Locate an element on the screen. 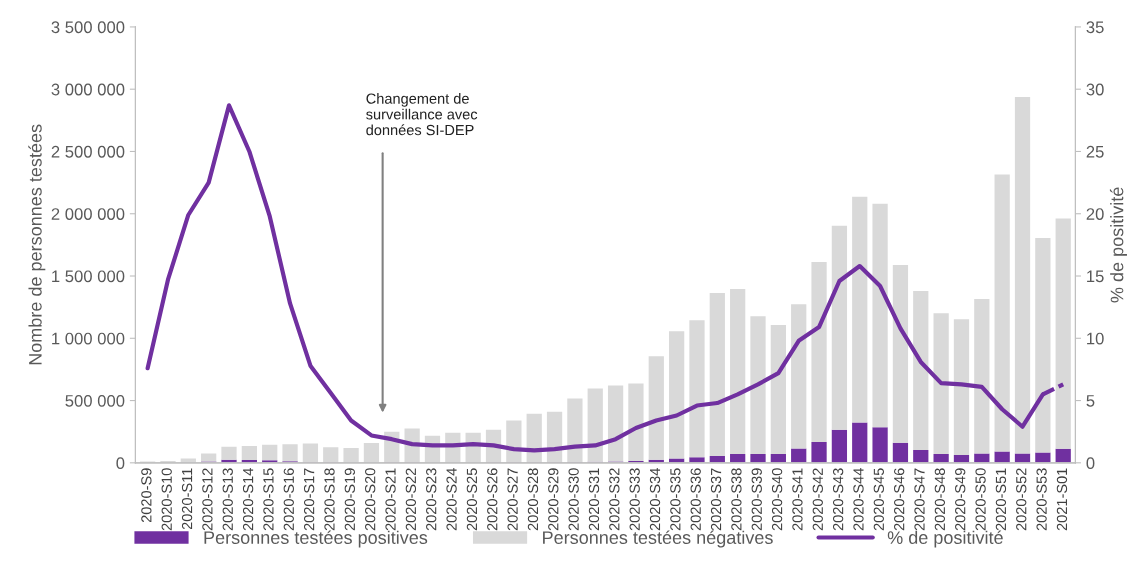  x-tick-label: 2020-S39 is located at coordinates (756, 499).